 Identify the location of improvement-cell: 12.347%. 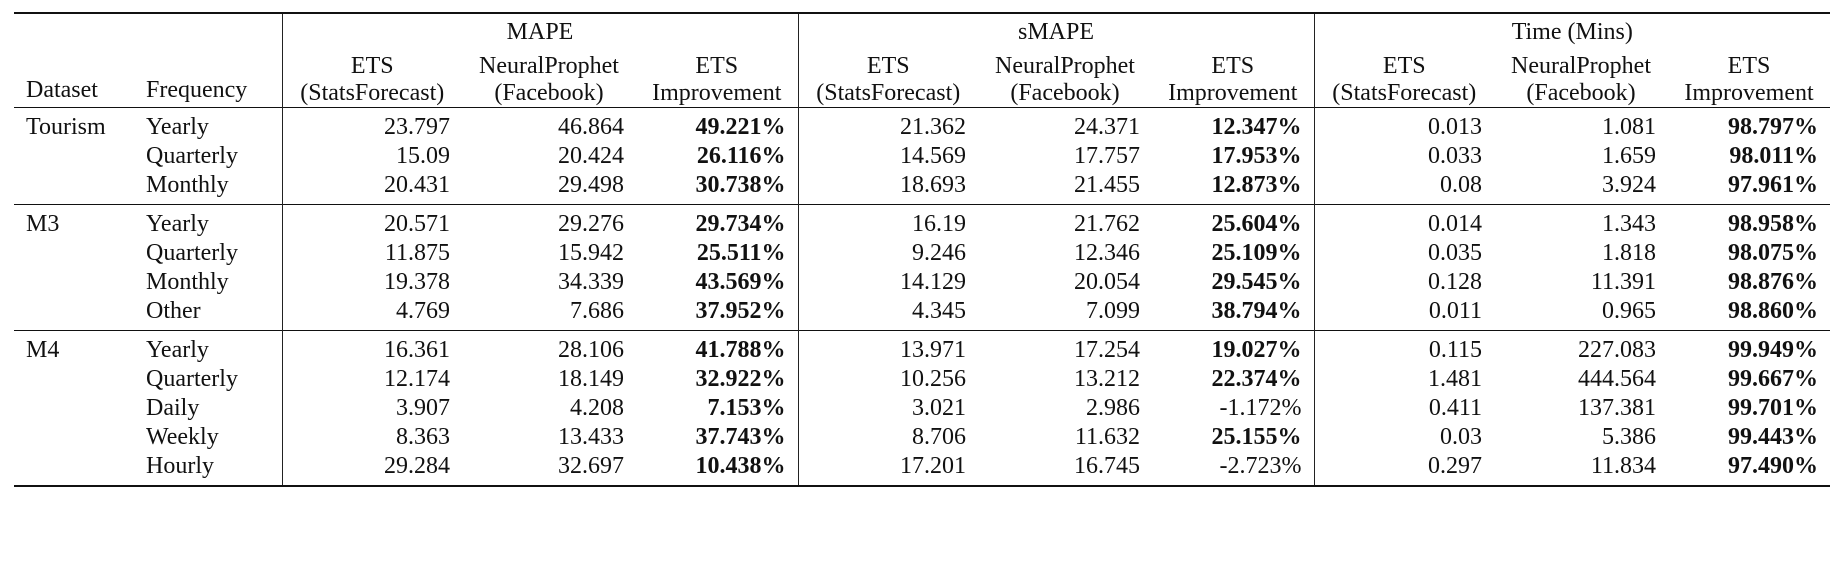
(1233, 124).